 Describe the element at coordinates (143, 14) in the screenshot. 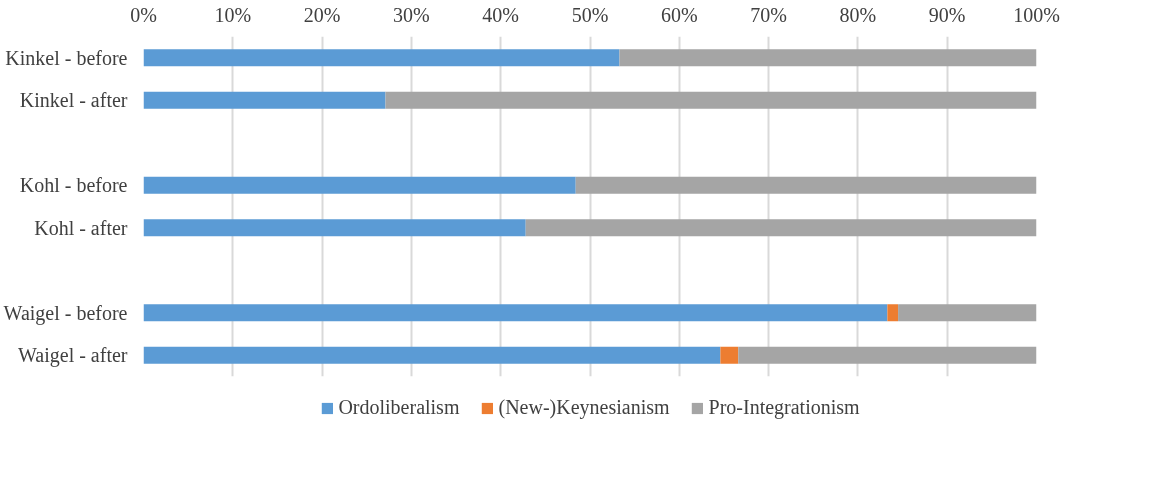

I see `x-tick-label: 0%` at that location.